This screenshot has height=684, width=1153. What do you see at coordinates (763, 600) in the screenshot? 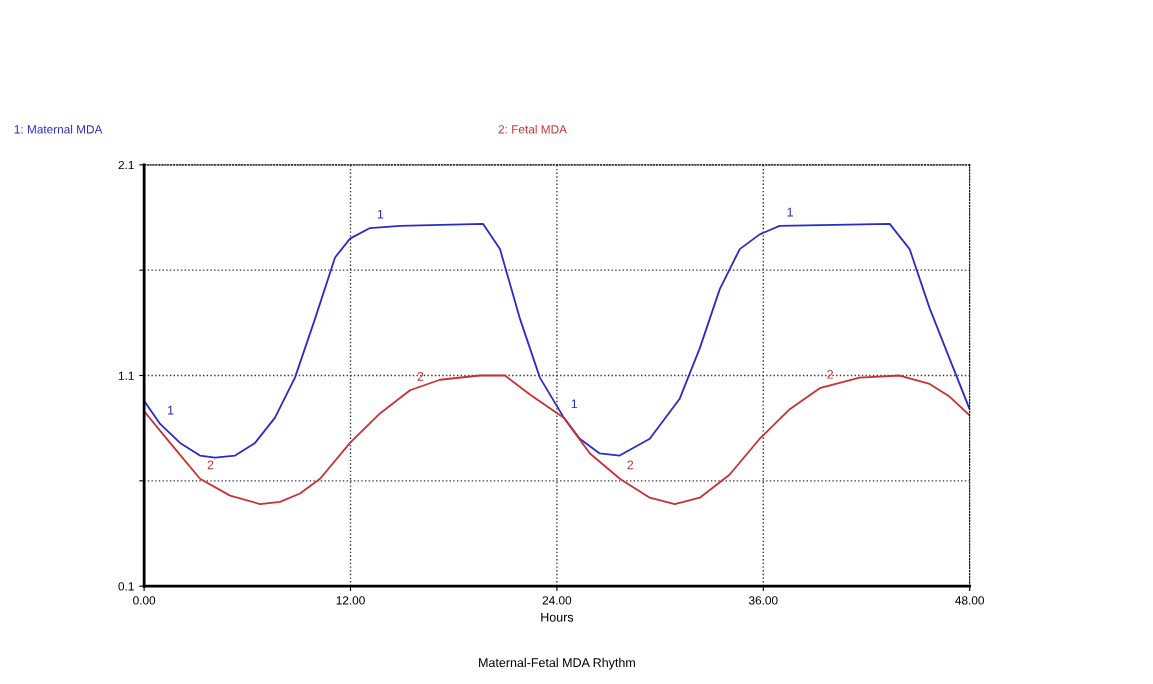
I see `x-tick-label: 36.00` at bounding box center [763, 600].